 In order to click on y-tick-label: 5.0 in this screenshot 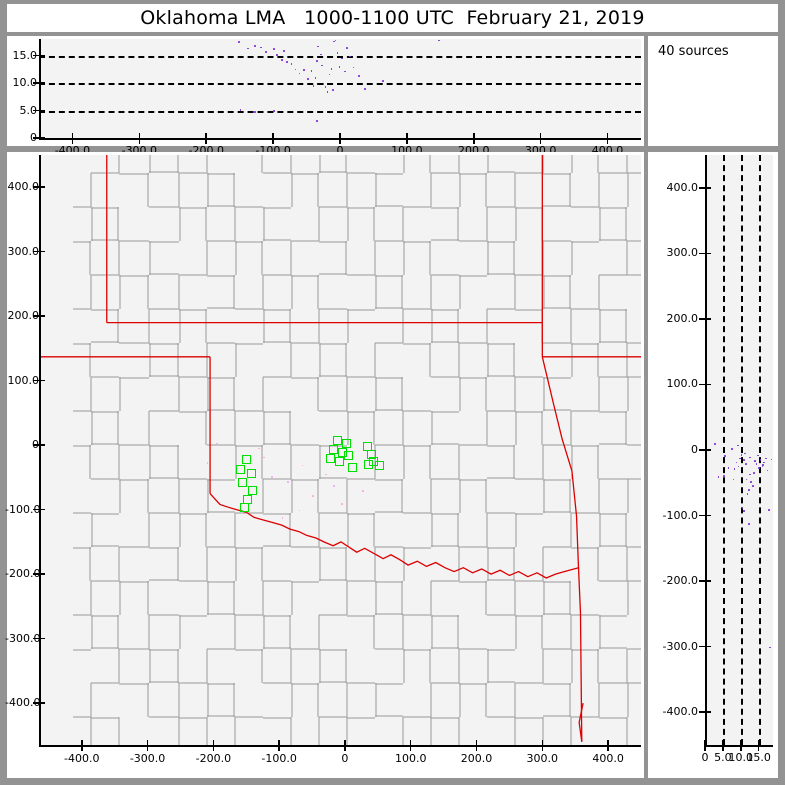, I will do `click(28, 110)`.